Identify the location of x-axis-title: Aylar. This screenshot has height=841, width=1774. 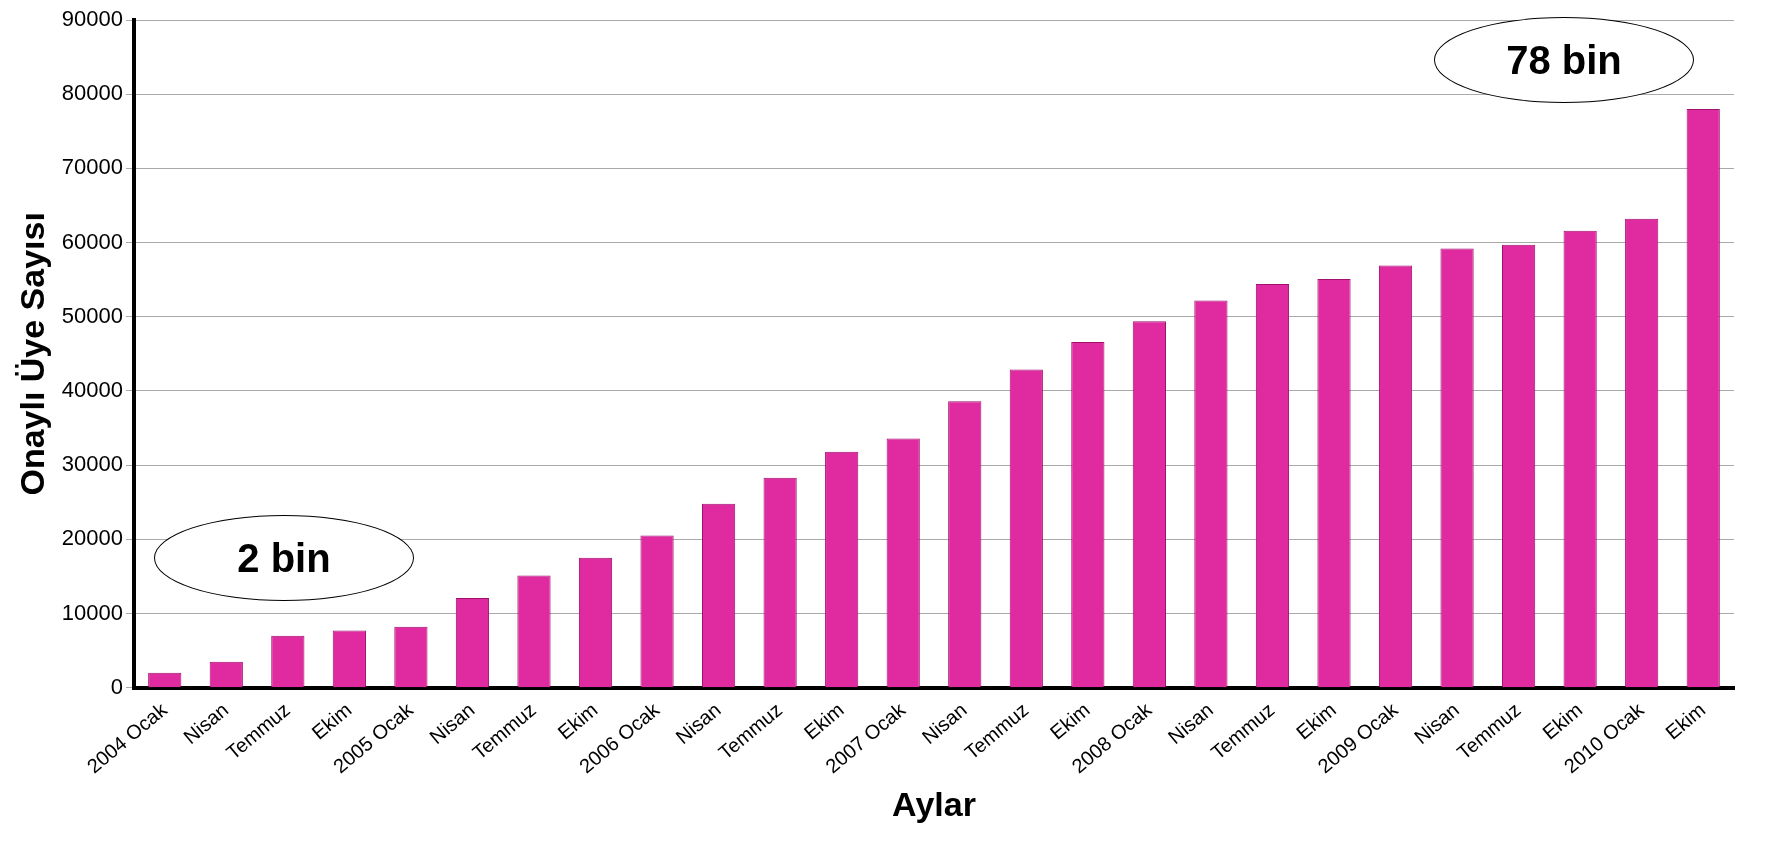
(934, 803).